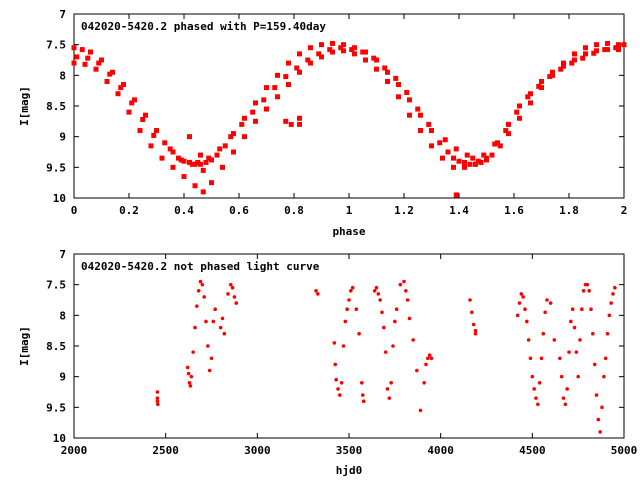 The image size is (640, 485). Describe the element at coordinates (624, 450) in the screenshot. I see `x-tick-label: 5000` at that location.